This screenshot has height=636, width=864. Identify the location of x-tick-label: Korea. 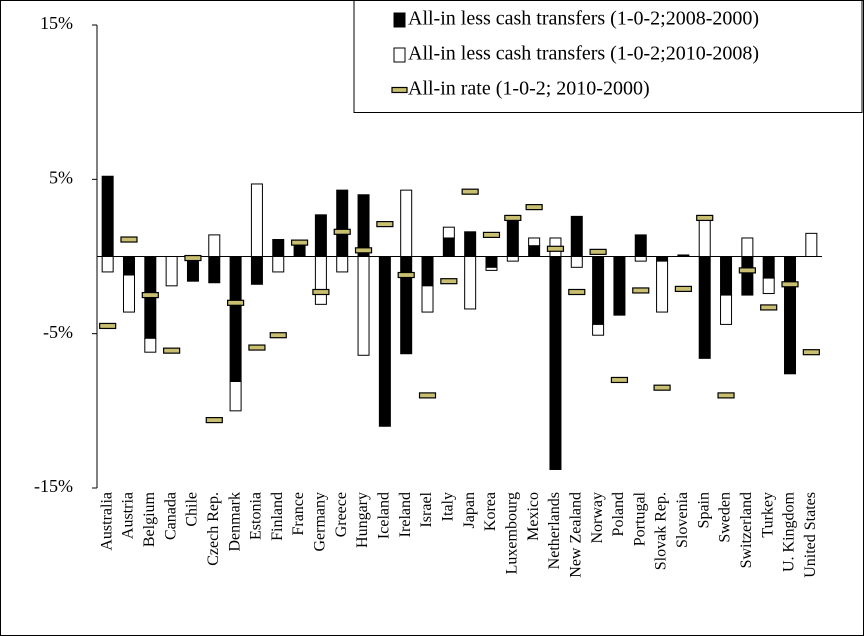
(490, 511).